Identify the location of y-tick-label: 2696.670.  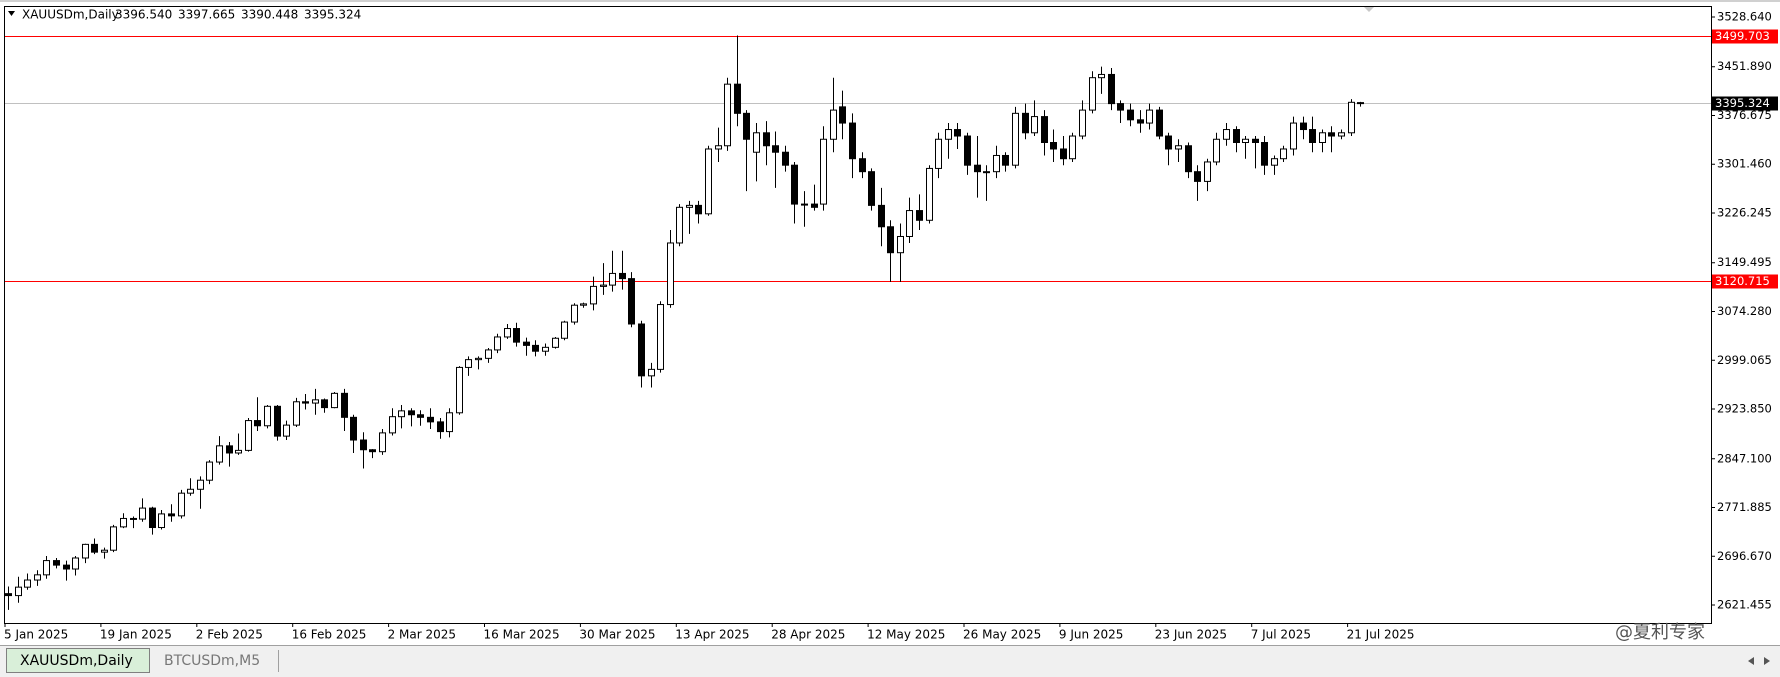
(1744, 556).